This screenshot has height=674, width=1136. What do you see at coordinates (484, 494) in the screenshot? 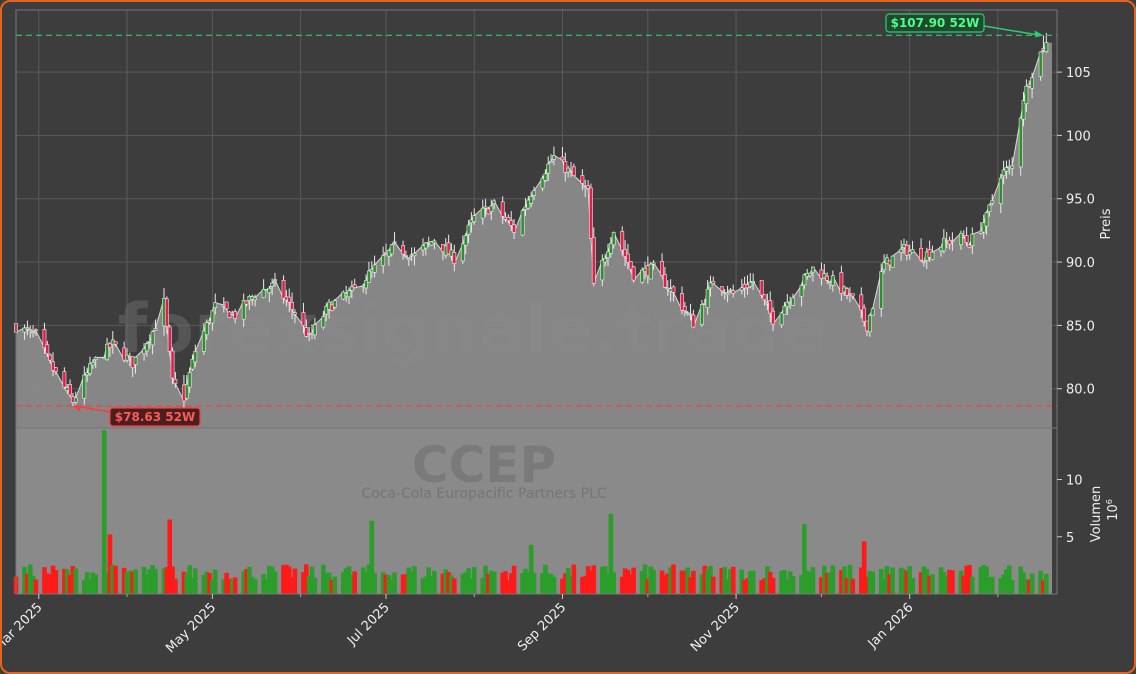
I see `company-watermark: Coca-Cola Europacific Partners PLC` at bounding box center [484, 494].